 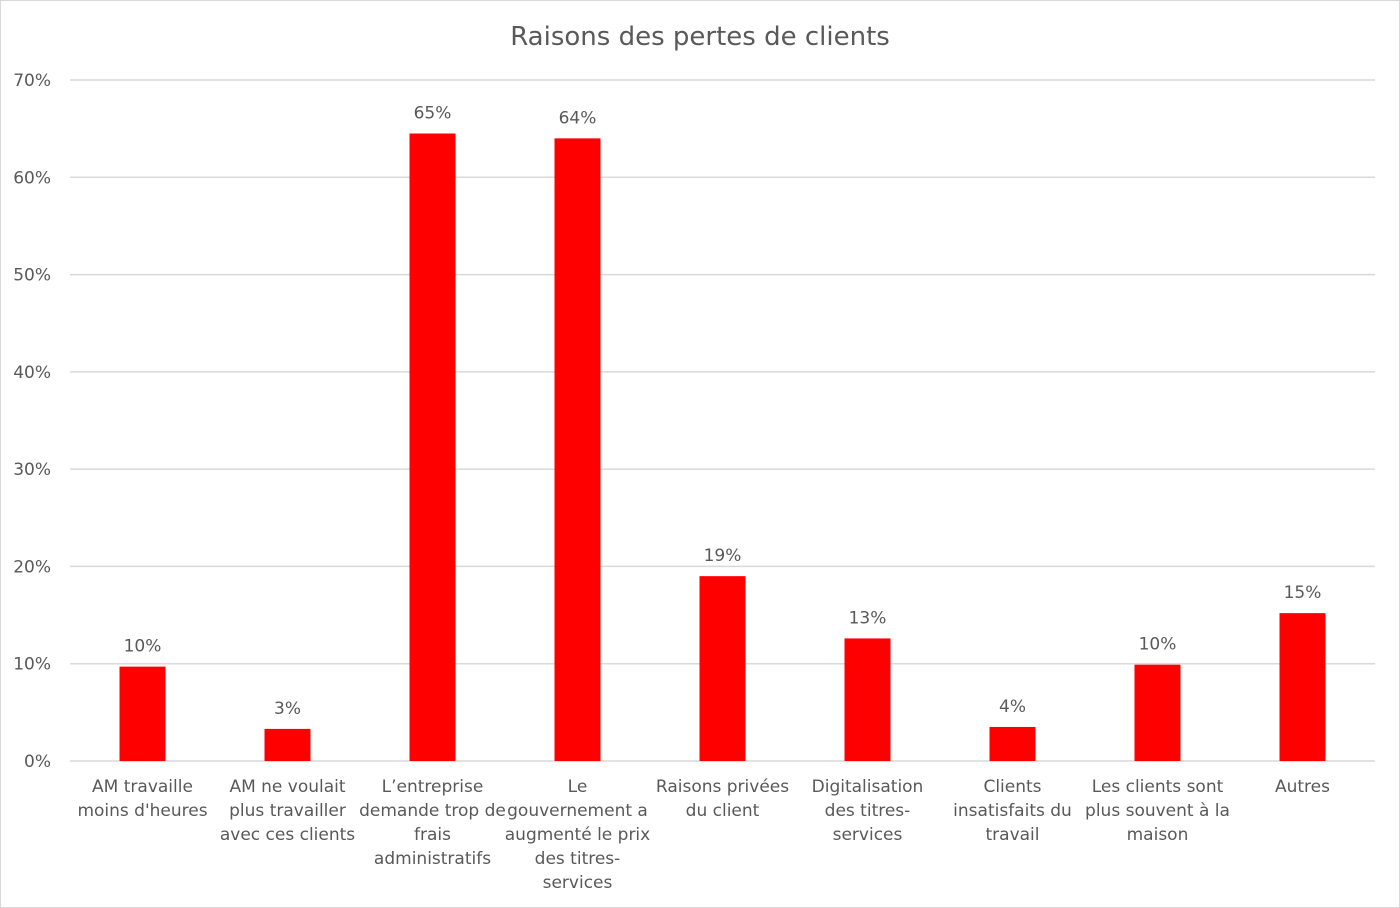 I want to click on x-tick-label: Raisons privées du client, so click(x=722, y=799).